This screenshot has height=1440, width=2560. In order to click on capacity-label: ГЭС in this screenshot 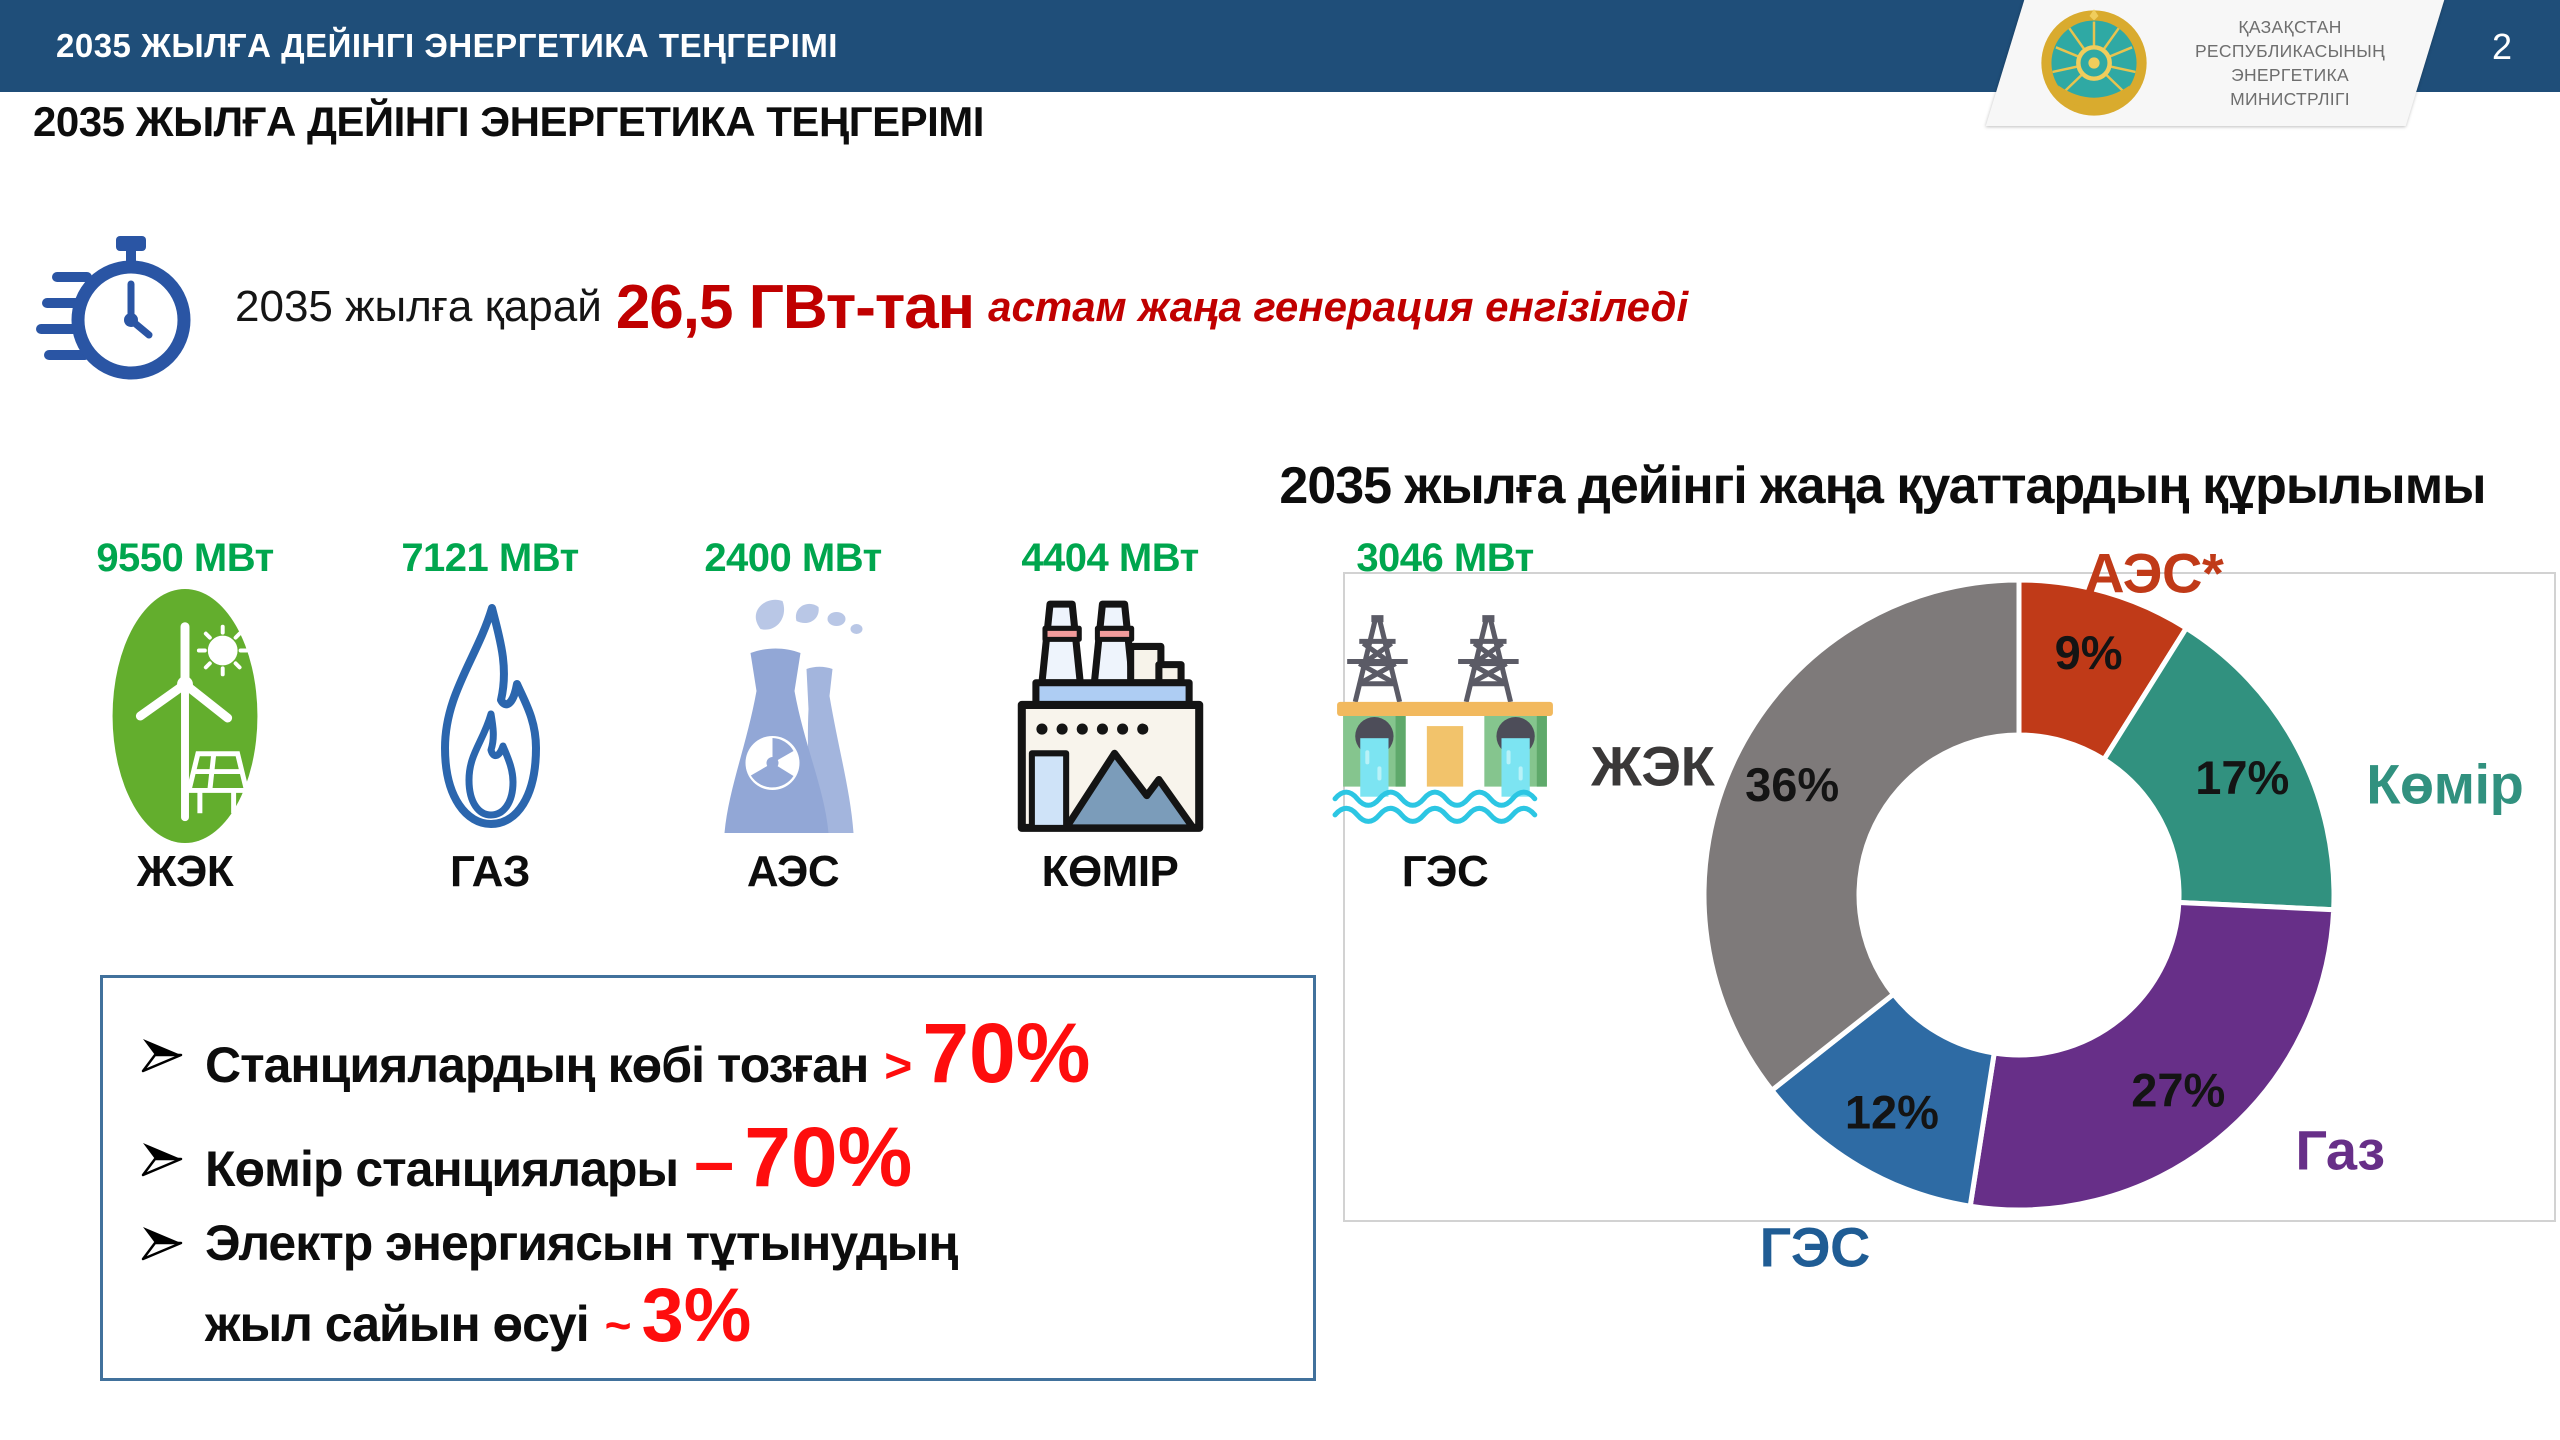, I will do `click(1445, 871)`.